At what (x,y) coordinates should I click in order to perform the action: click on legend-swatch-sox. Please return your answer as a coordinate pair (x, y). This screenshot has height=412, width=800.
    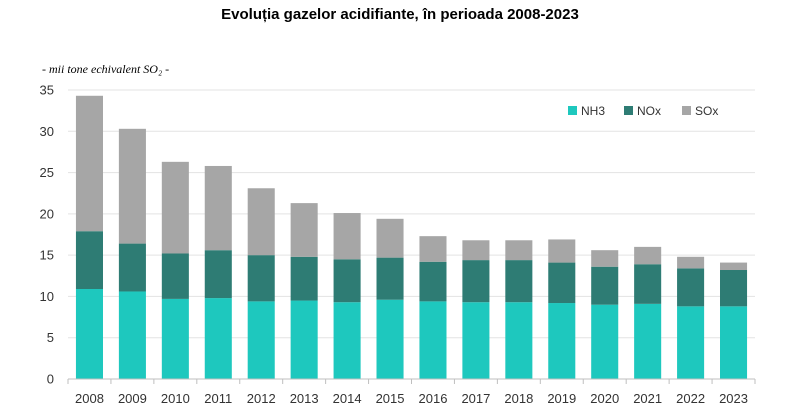
    Looking at the image, I should click on (686, 110).